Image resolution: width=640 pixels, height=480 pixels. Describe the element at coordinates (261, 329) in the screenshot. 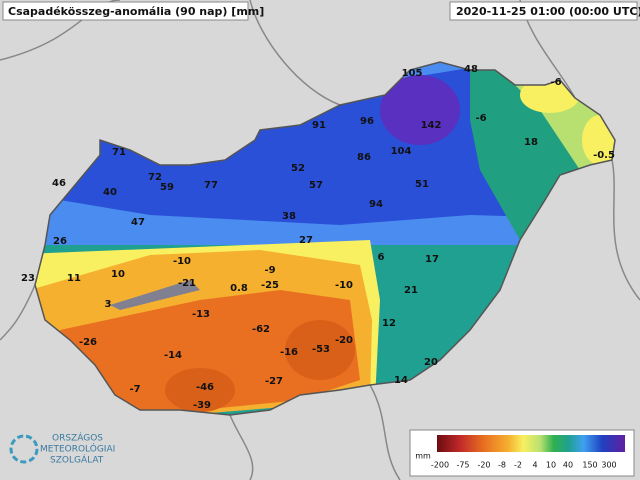

I see `station-value: -62` at that location.